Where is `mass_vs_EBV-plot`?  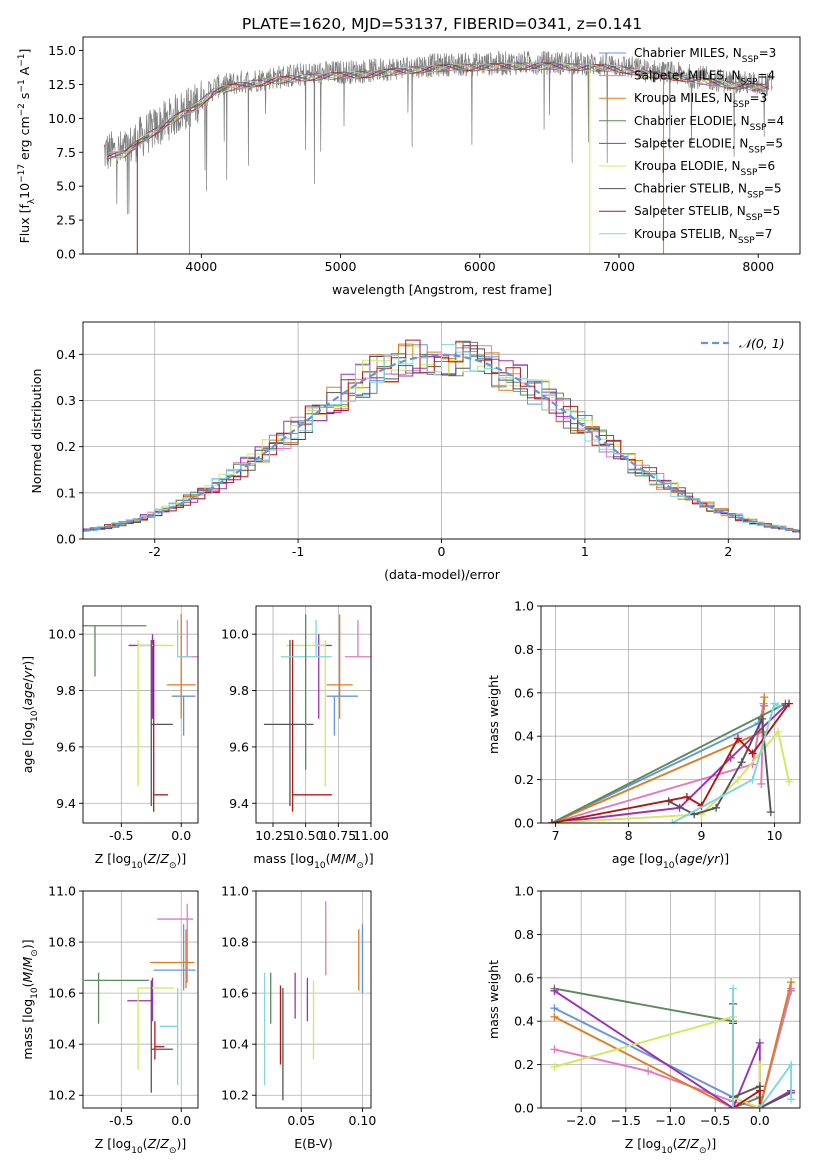
mass_vs_EBV-plot is located at coordinates (313, 1001).